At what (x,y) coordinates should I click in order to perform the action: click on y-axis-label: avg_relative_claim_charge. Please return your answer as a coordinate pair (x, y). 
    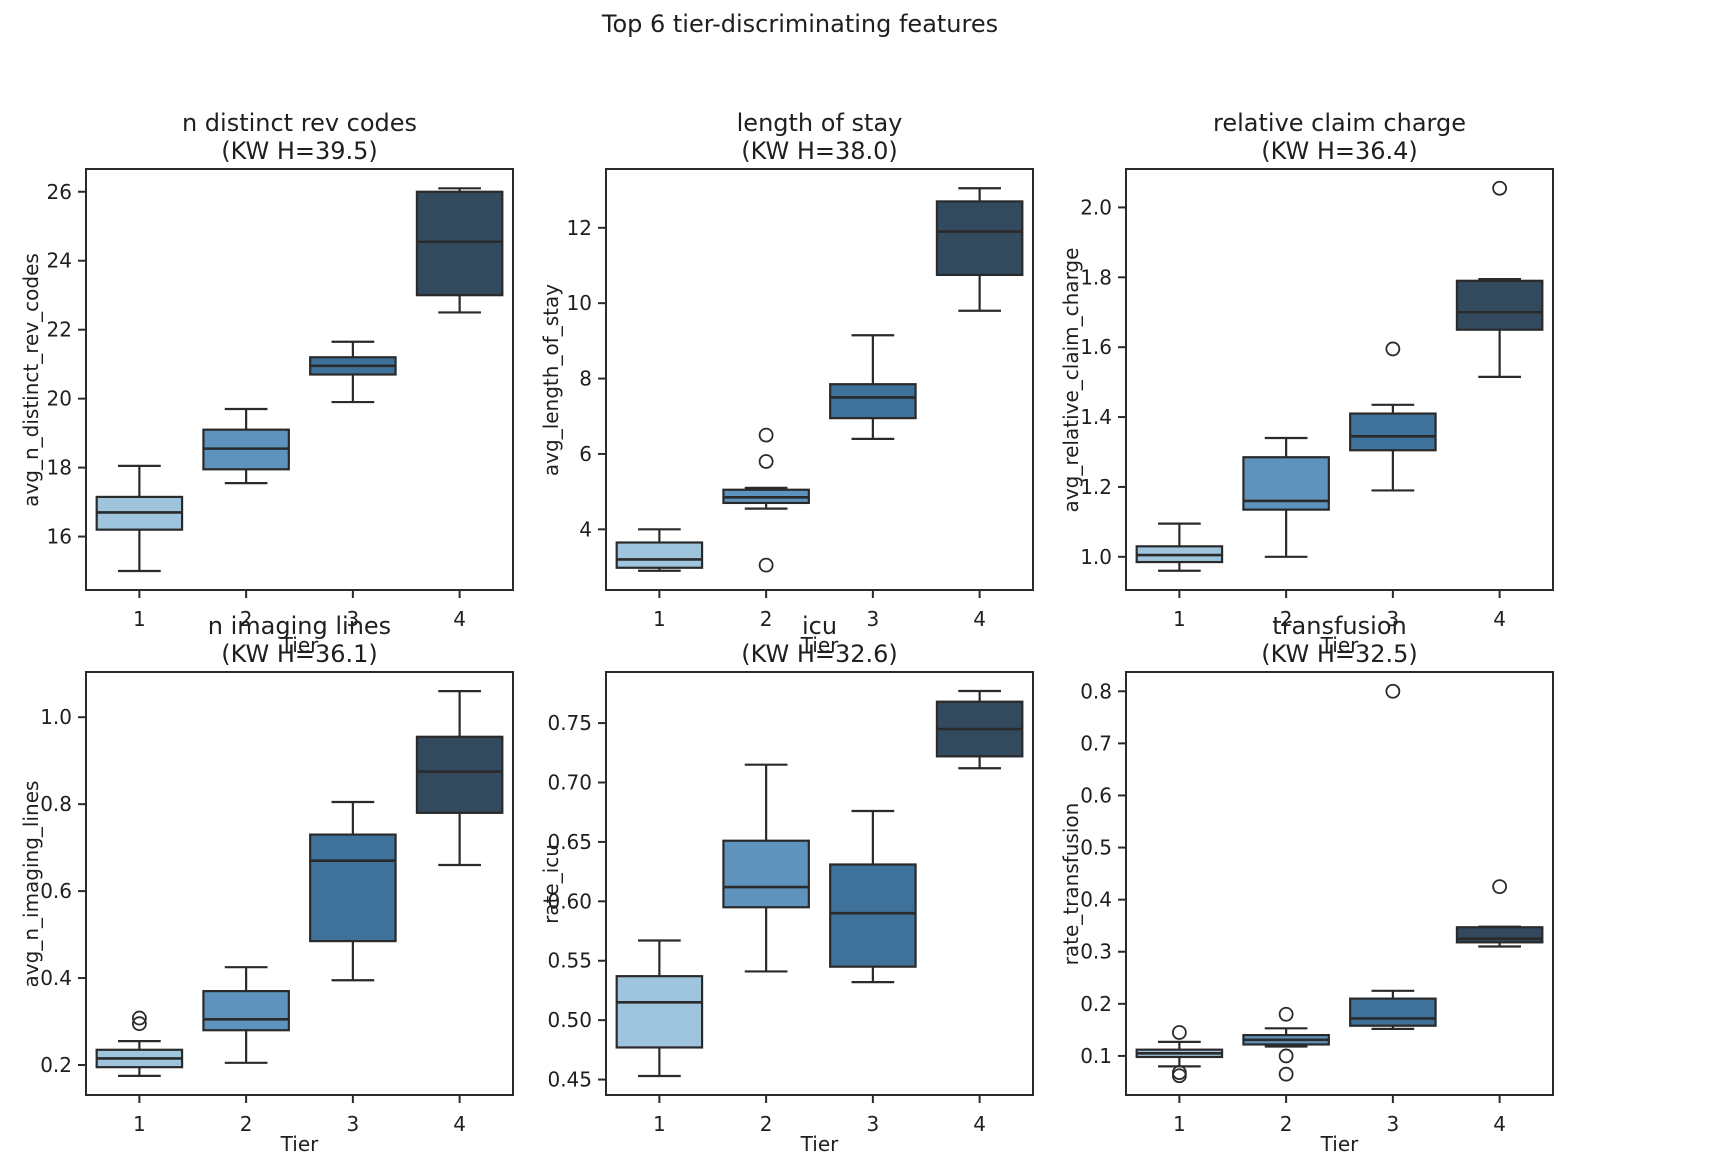
    Looking at the image, I should click on (1071, 379).